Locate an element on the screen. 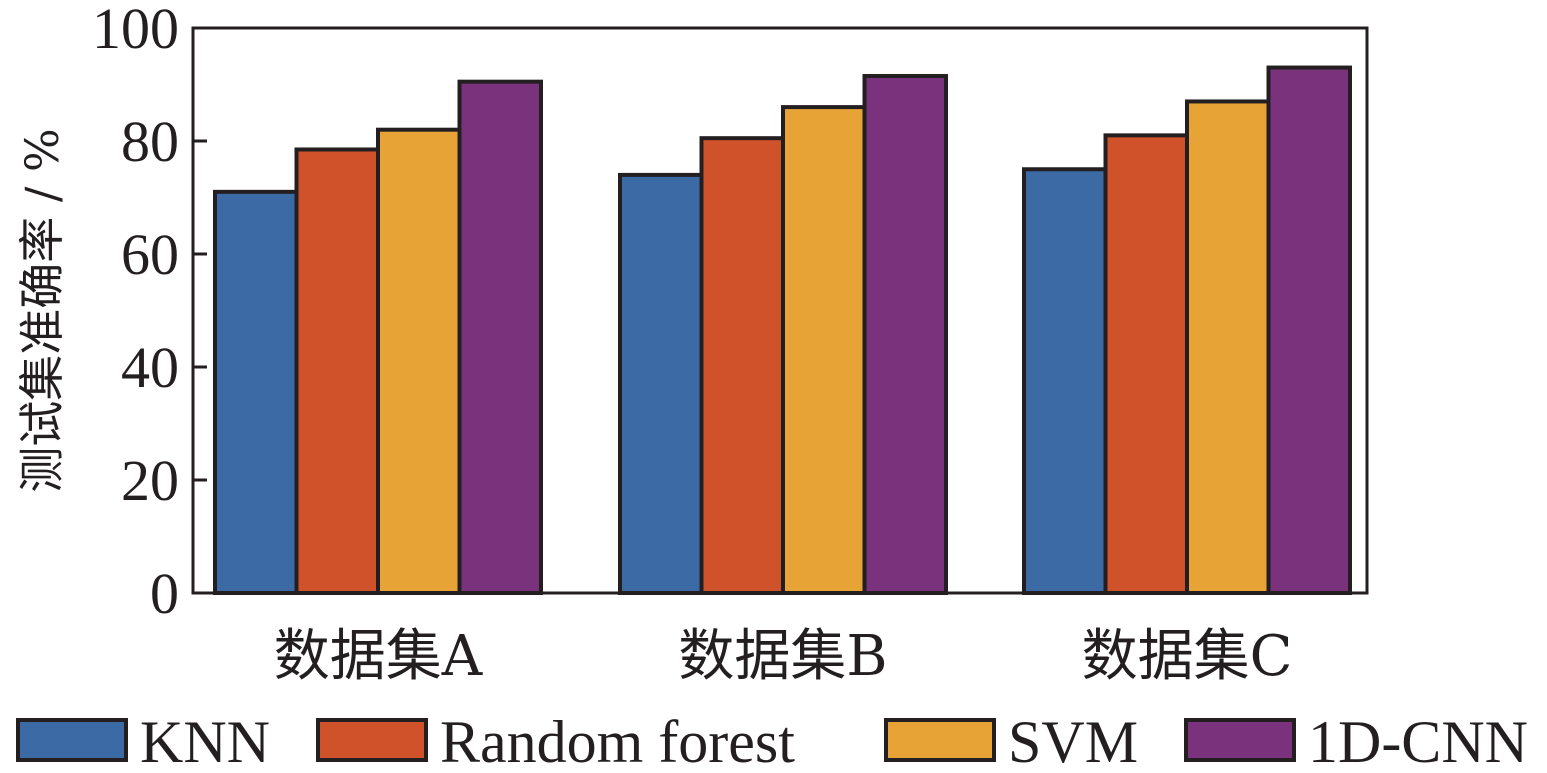  legend-label: SVM is located at coordinates (1073, 741).